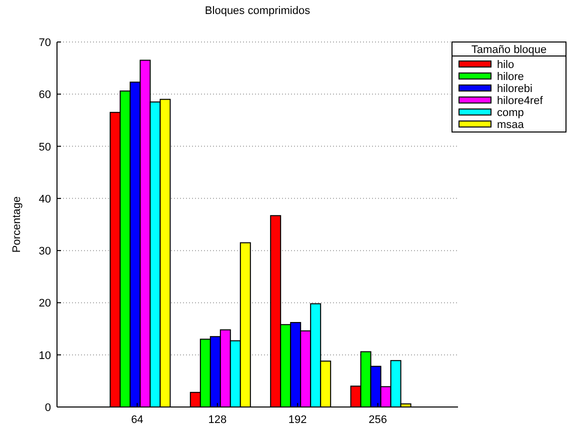 The width and height of the screenshot is (568, 429). I want to click on y-tick-label: 10, so click(44, 356).